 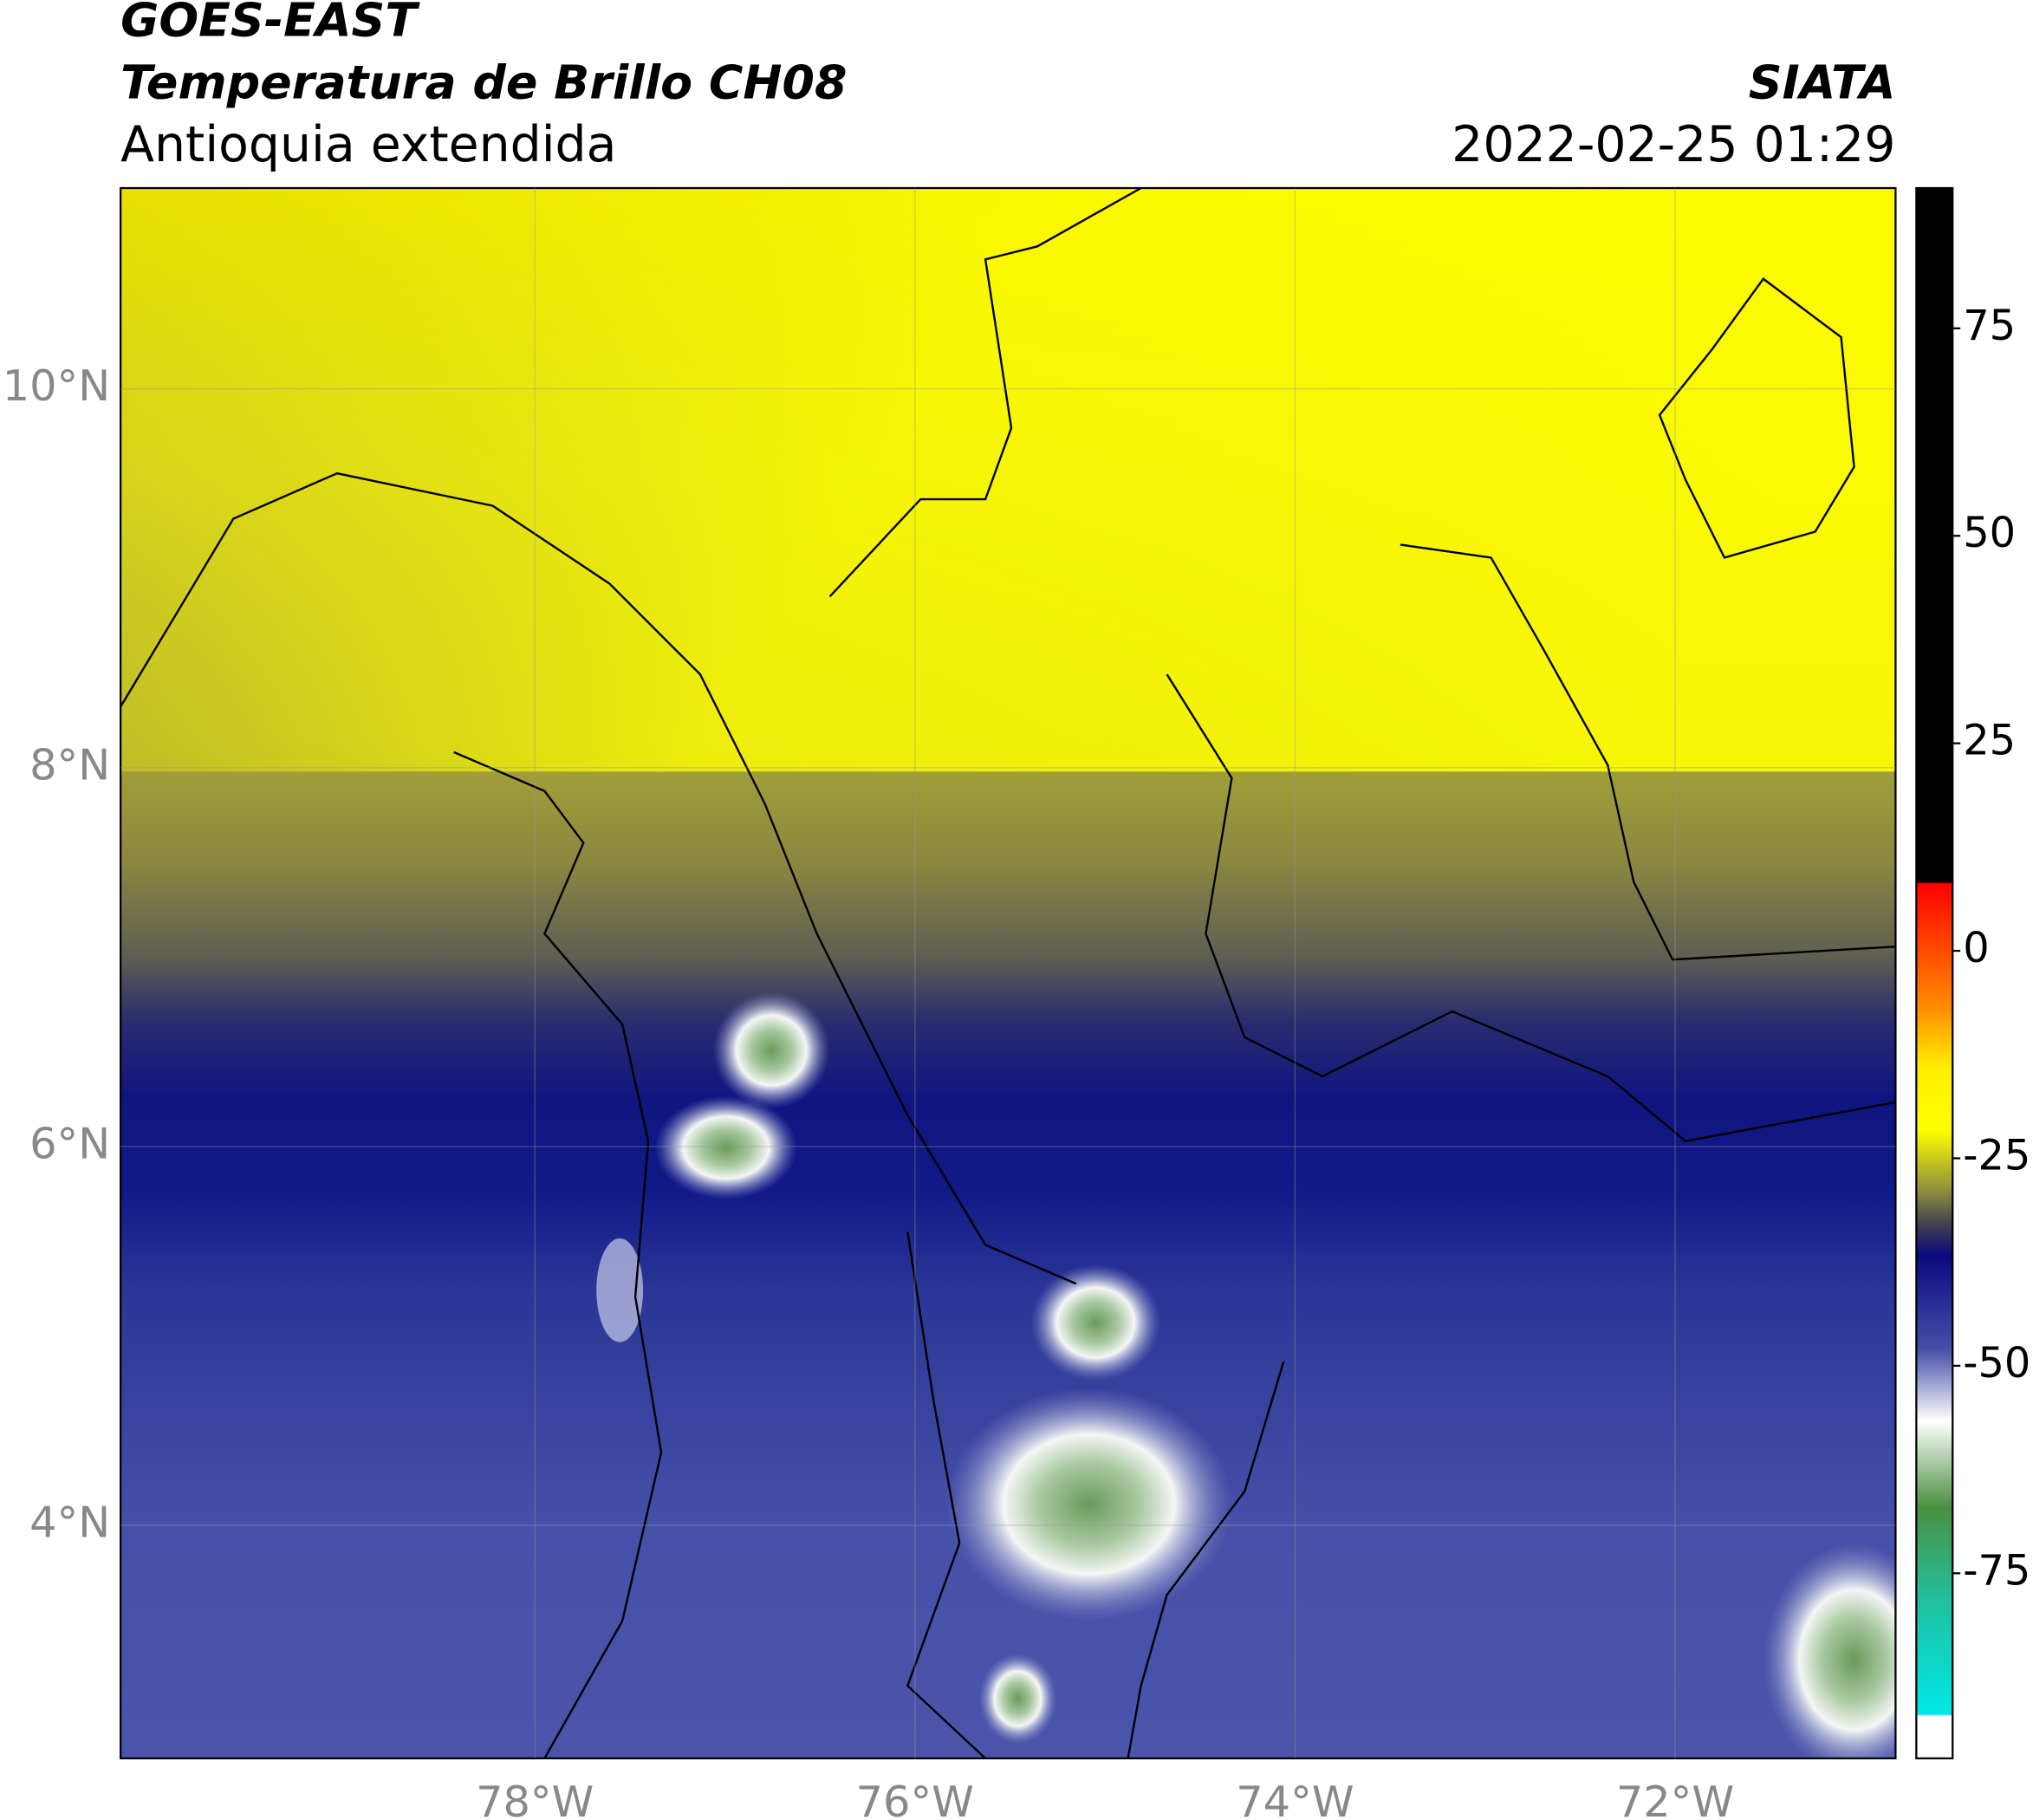 I want to click on x-tick-label: 78°W, so click(x=535, y=1798).